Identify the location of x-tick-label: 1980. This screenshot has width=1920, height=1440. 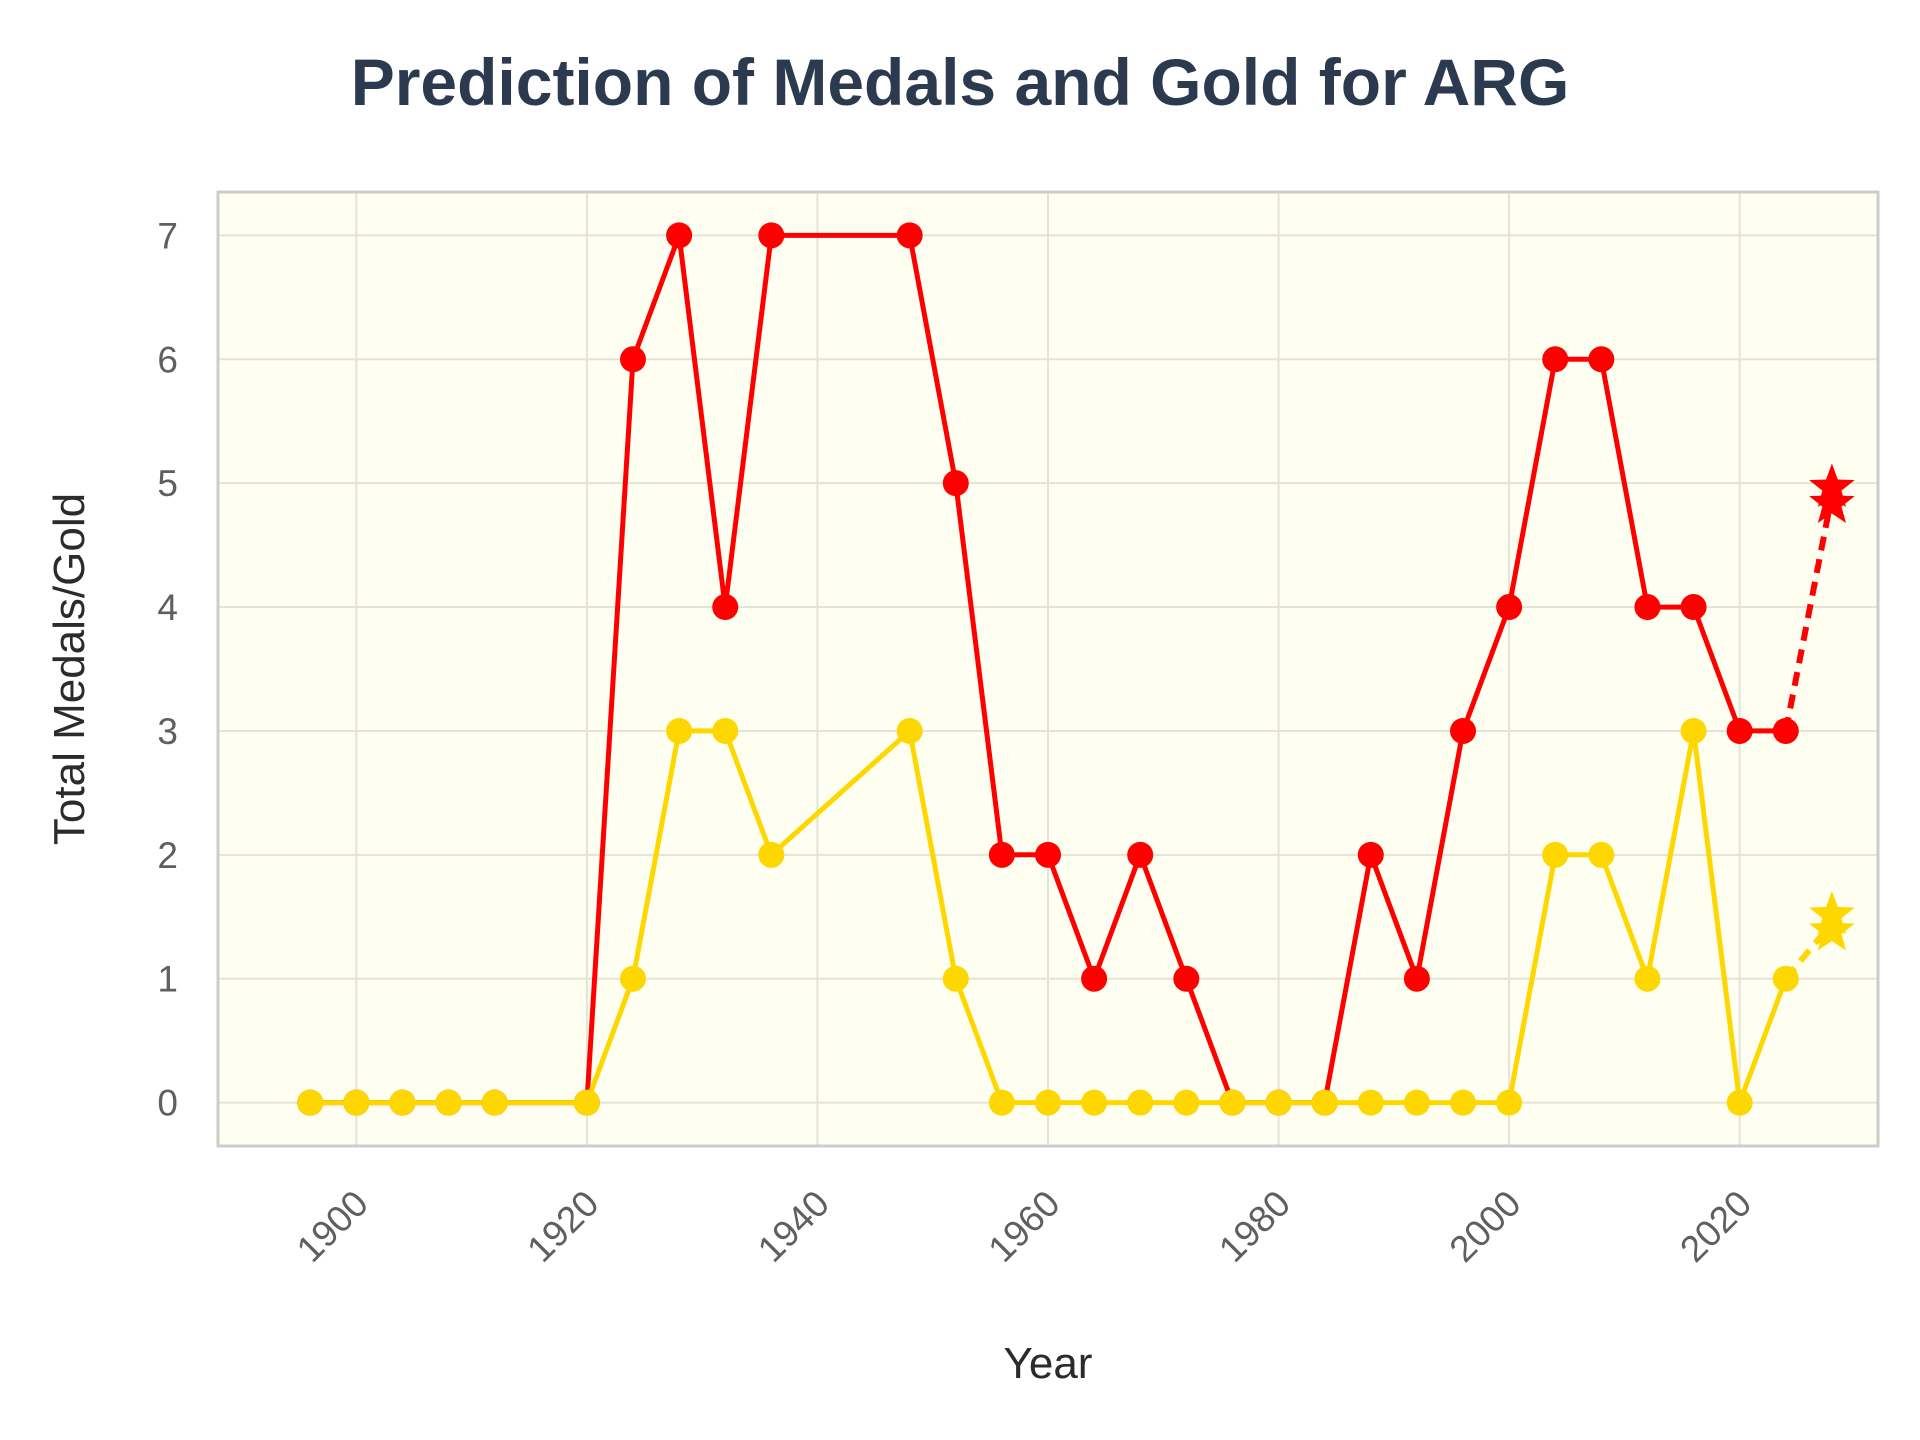
(1254, 1226).